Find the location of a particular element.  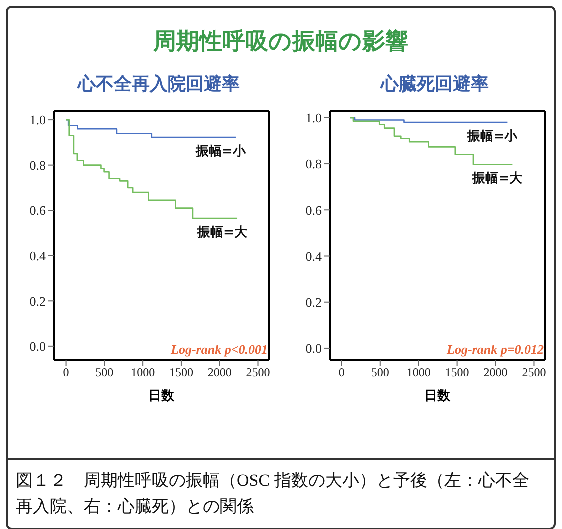

chart-subtitle: 心不全再入院回避率 is located at coordinates (158, 84).